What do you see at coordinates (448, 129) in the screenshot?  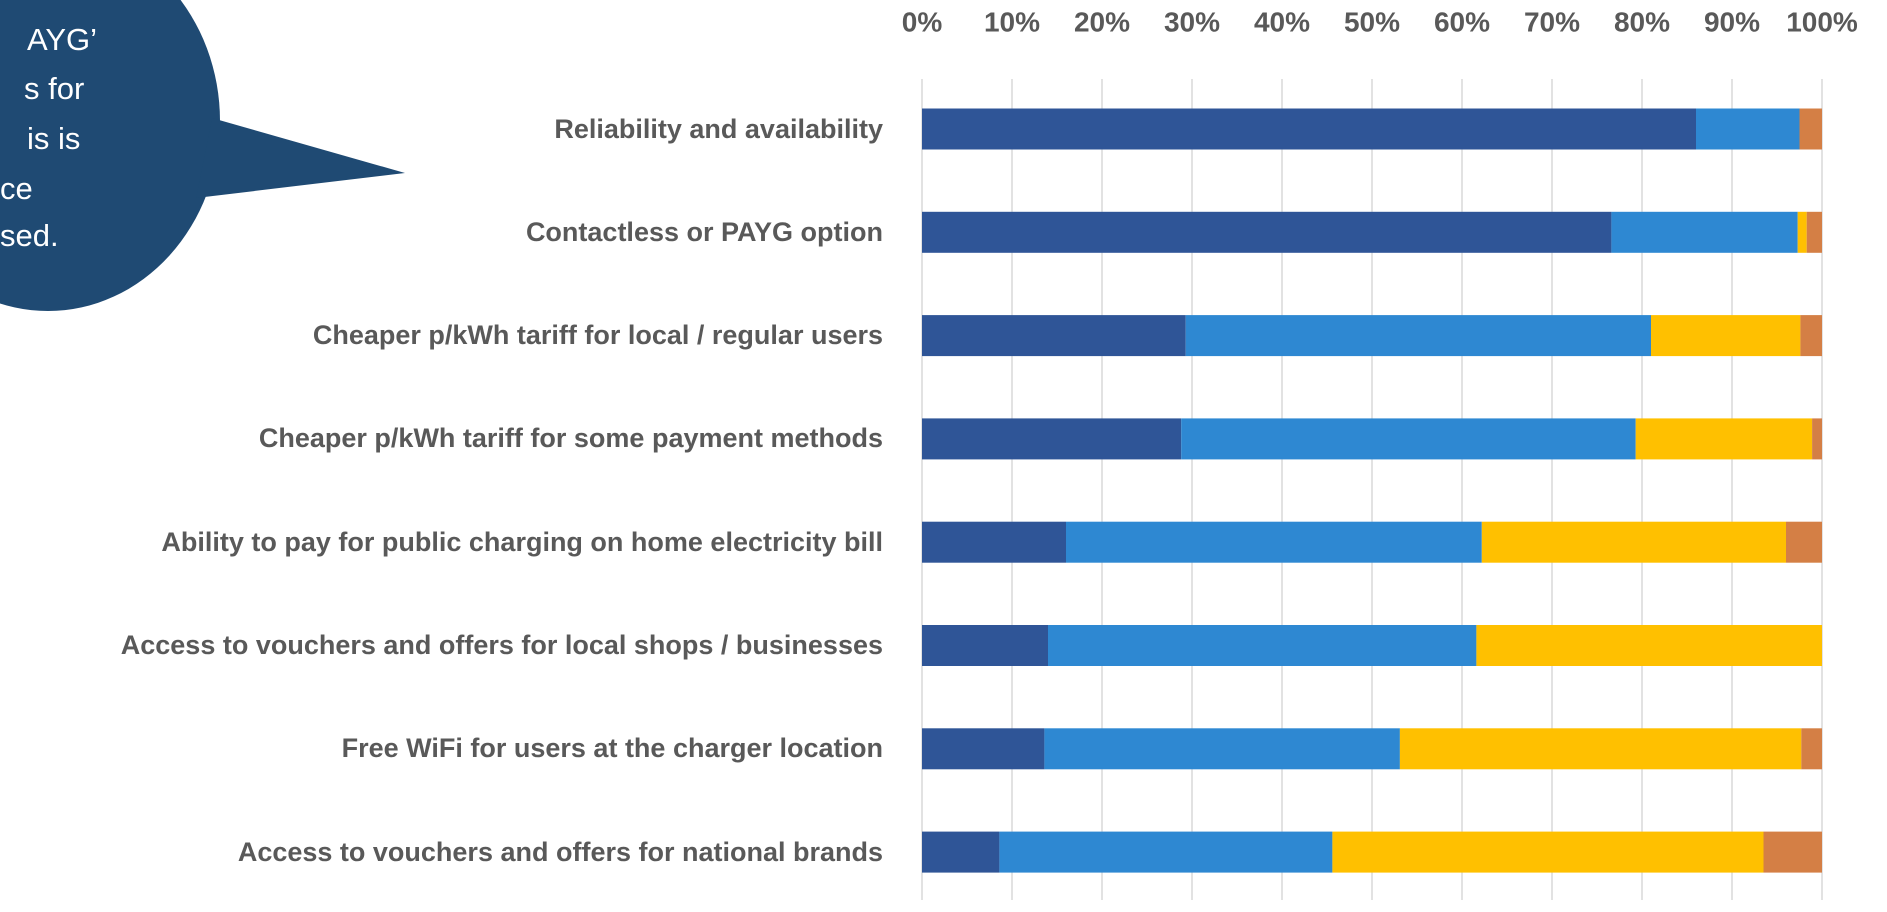 I see `category-label-box: Reliability and availability` at bounding box center [448, 129].